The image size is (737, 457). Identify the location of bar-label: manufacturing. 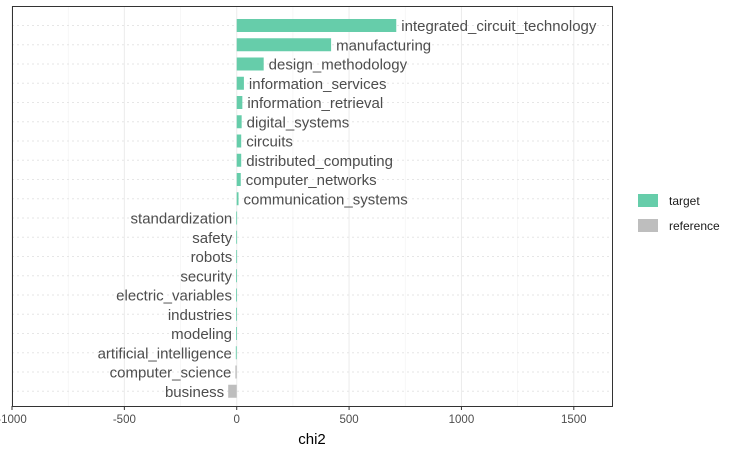
(383, 45).